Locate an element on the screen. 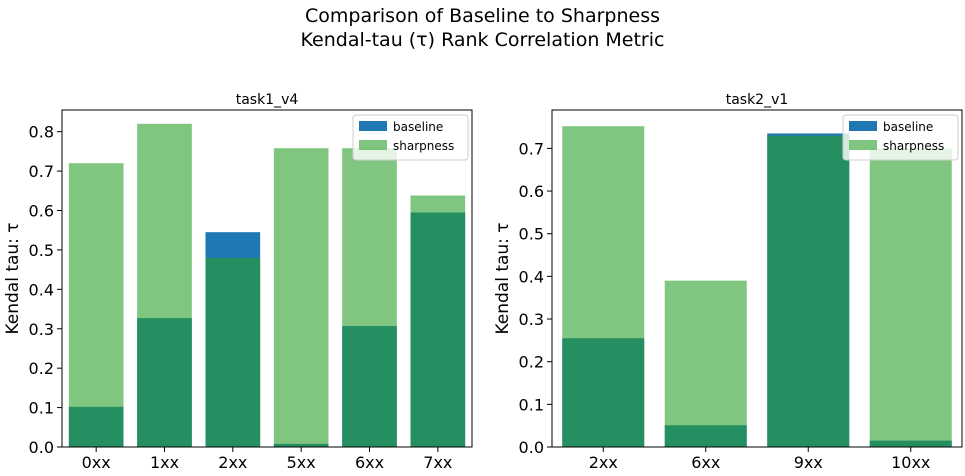  axes-title: task2_v1 is located at coordinates (757, 100).